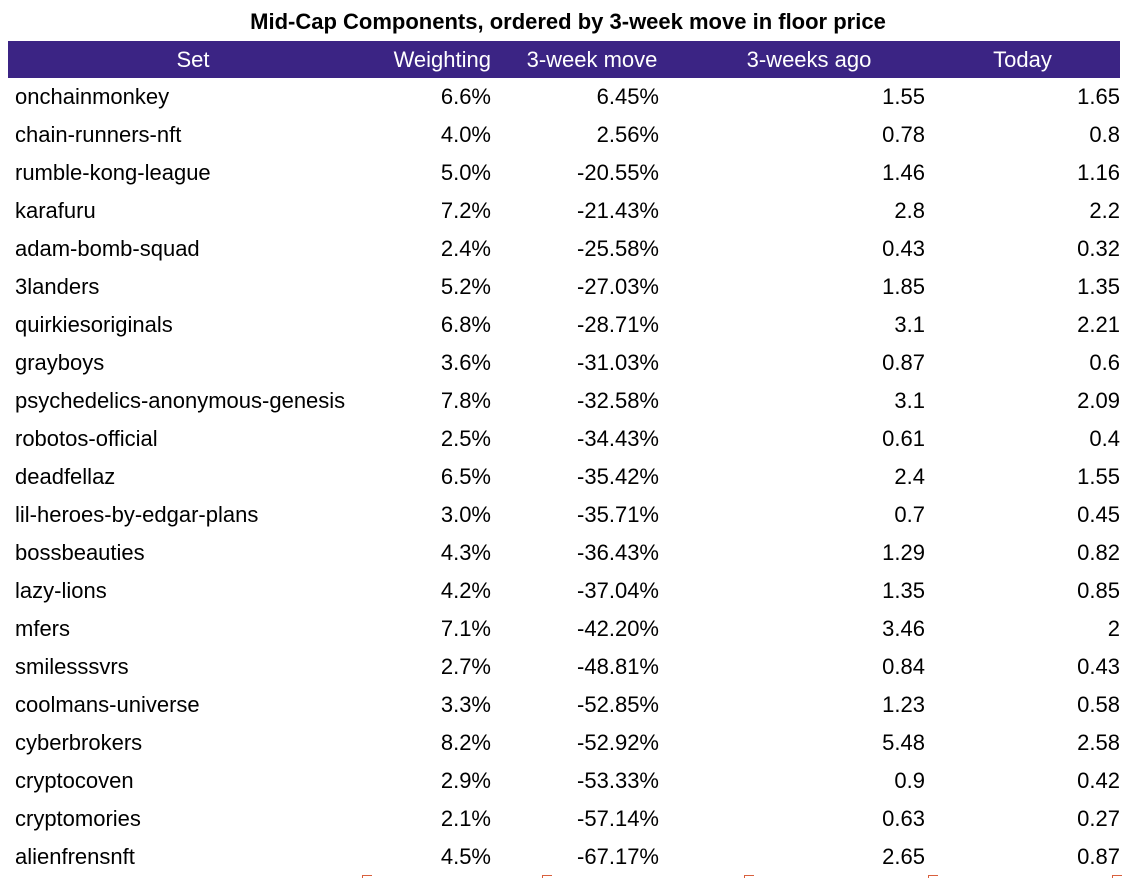 The image size is (1136, 878). I want to click on table-row: 3landers 5.2% -27.03% 1.85 1.35, so click(564, 287).